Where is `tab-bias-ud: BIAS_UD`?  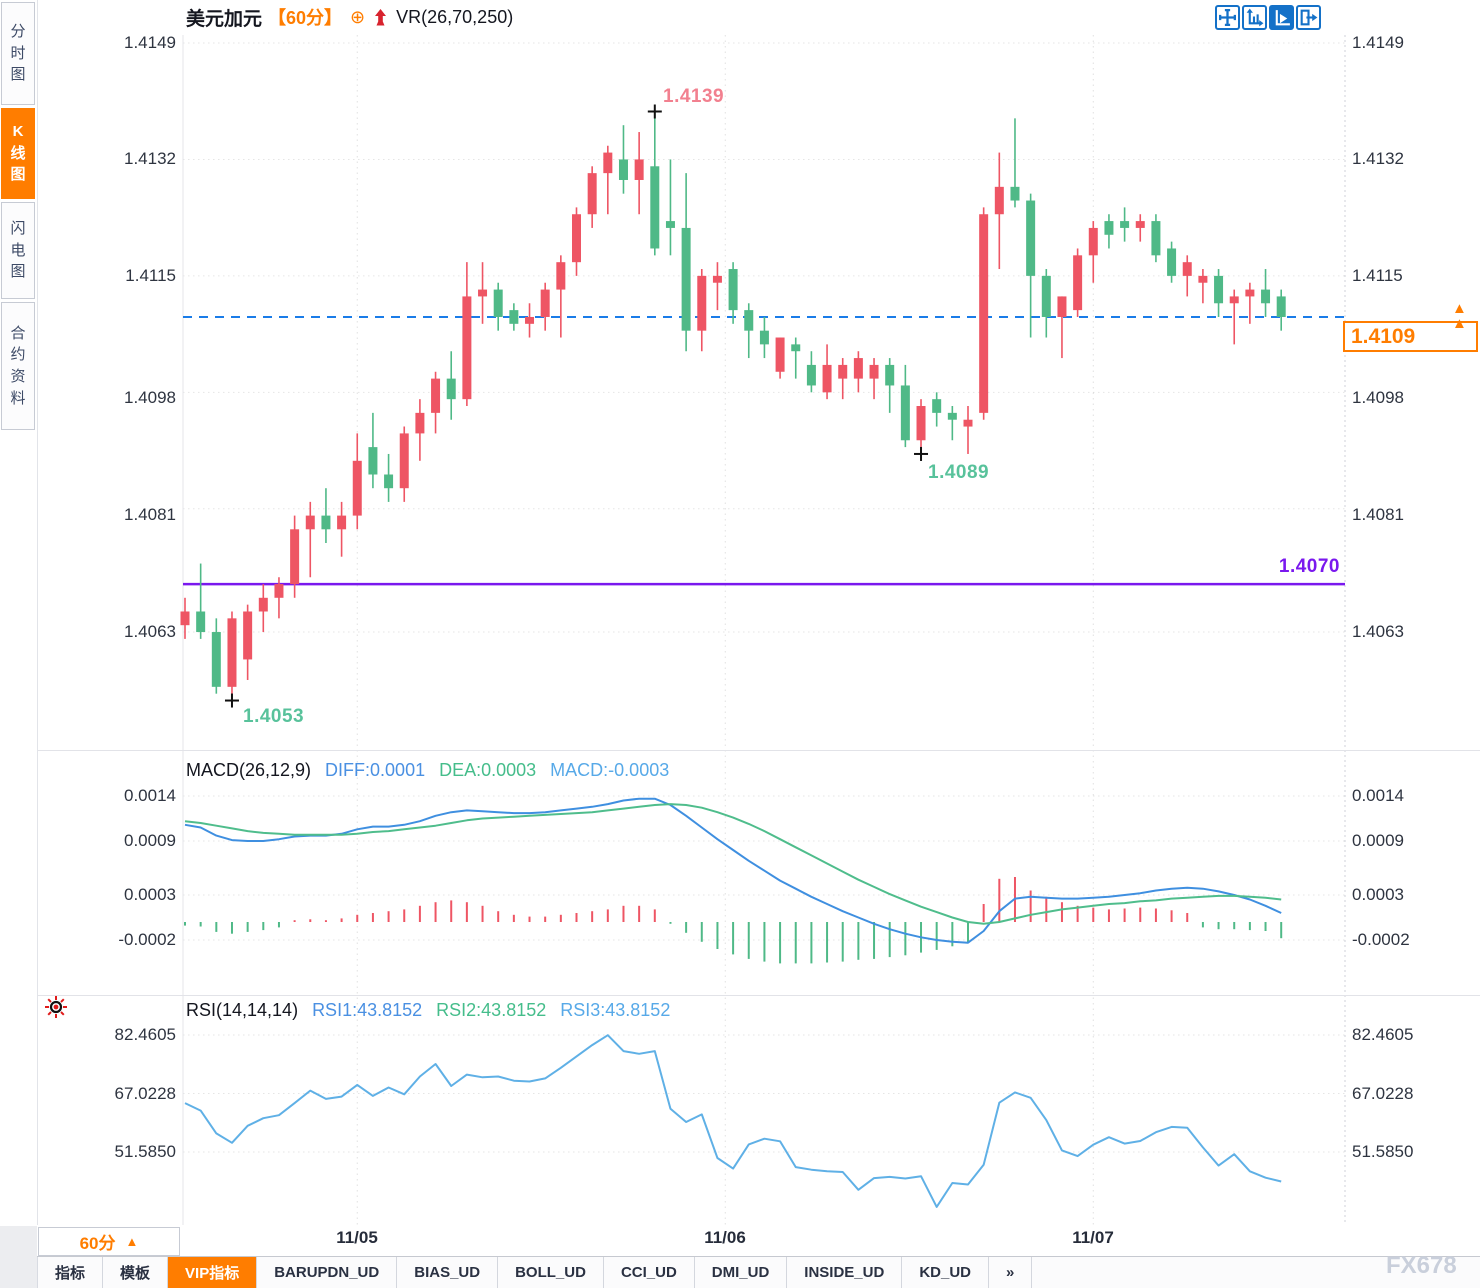
tab-bias-ud: BIAS_UD is located at coordinates (448, 1272).